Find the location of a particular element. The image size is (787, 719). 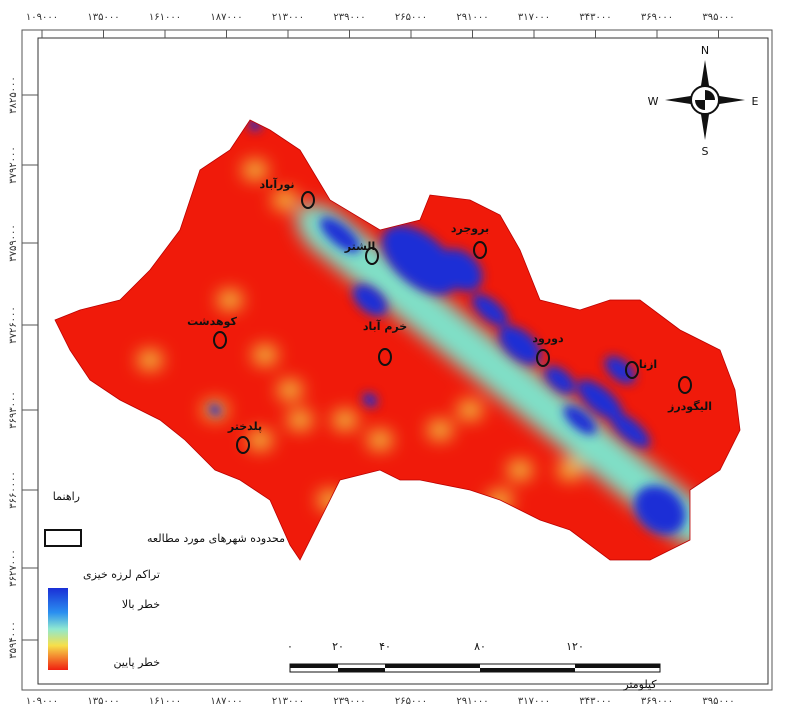

density-ramp is located at coordinates (58, 629).